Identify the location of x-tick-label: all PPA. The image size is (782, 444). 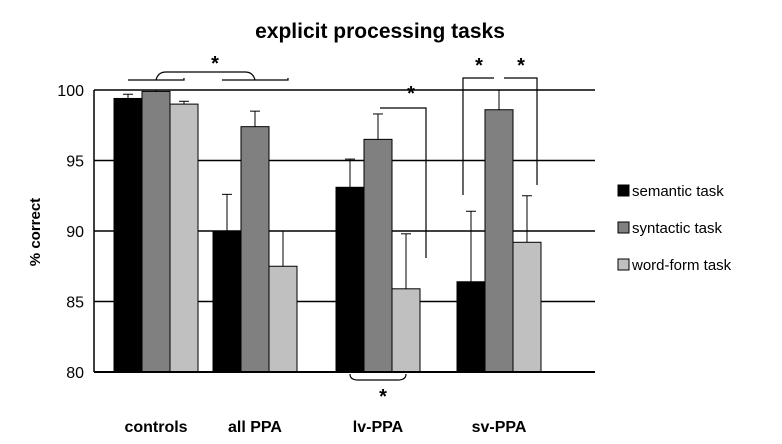
(255, 427).